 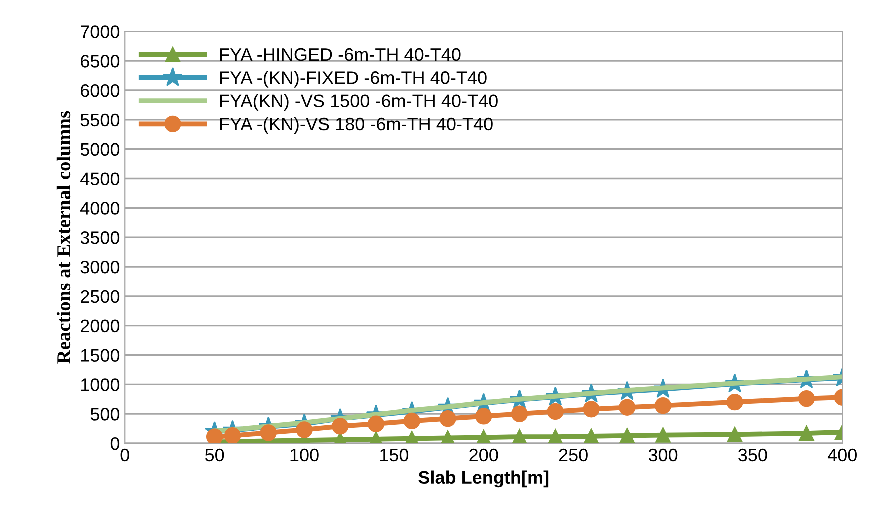 I want to click on x-tick-label: 300, so click(x=663, y=455).